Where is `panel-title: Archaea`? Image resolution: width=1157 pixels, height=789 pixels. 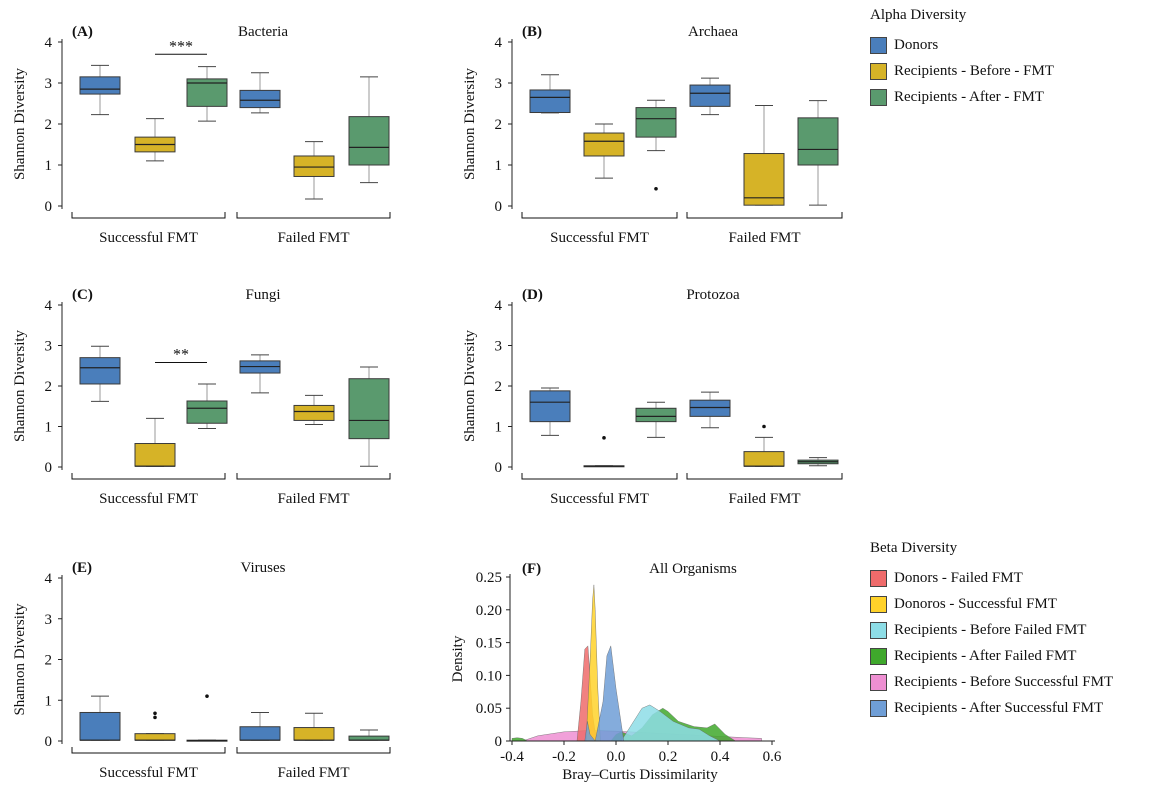
panel-title: Archaea is located at coordinates (713, 32).